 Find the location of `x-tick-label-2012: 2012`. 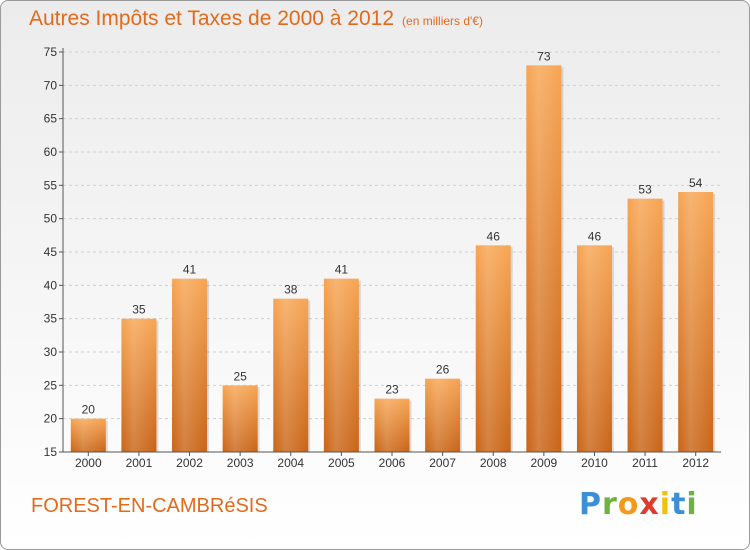

x-tick-label-2012: 2012 is located at coordinates (695, 463).